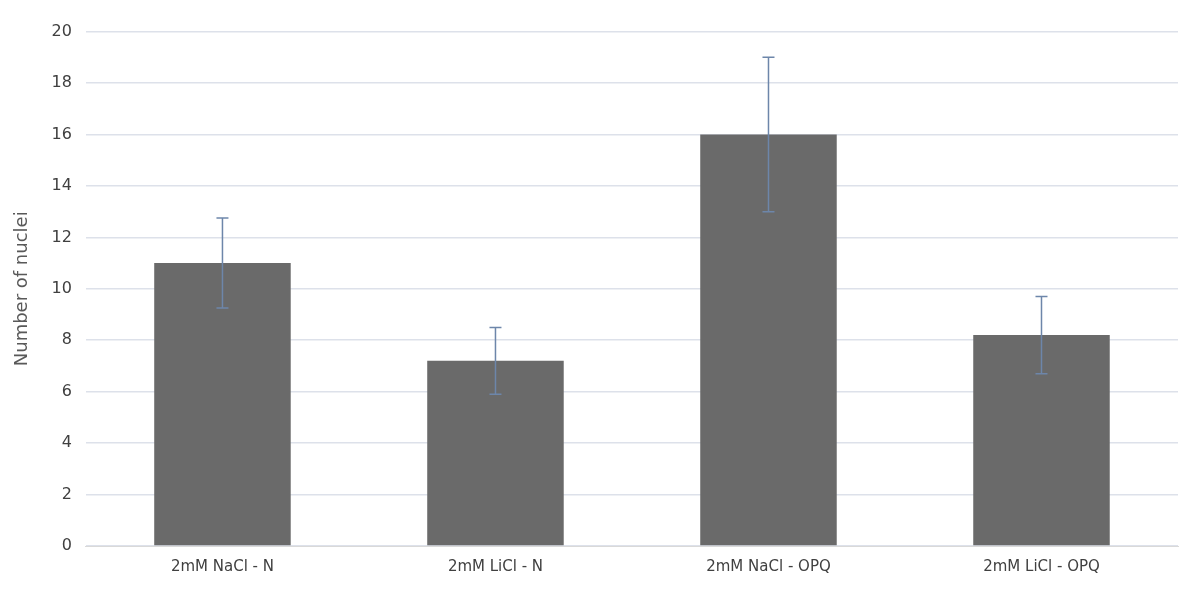 The image size is (1198, 598). I want to click on y-tick-label: 10, so click(61, 287).